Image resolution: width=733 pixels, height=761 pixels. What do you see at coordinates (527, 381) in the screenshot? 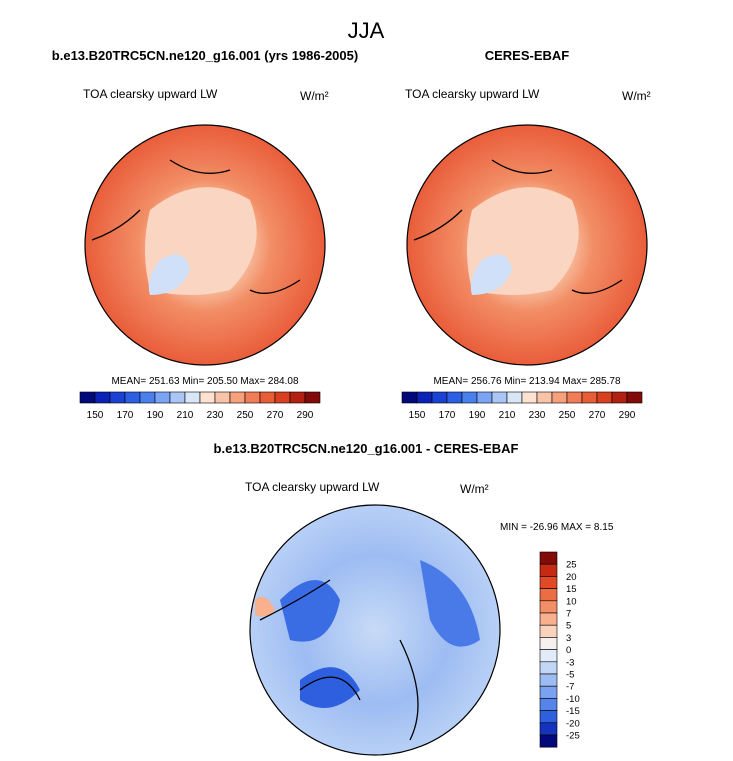
I see `stats: MEAN= 256.76 Min= 213.94 Max= 285.78` at bounding box center [527, 381].